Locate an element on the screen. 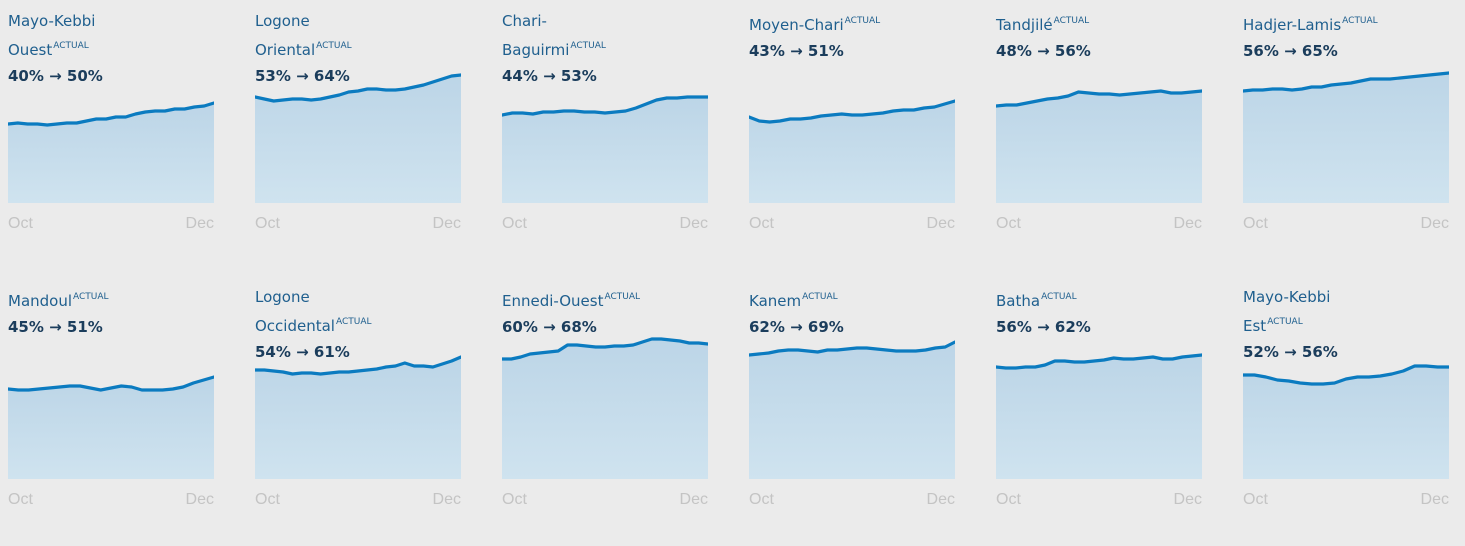 The height and width of the screenshot is (546, 1465). heading: Logone OrientalACTUAL 53% → 64% is located at coordinates (358, 49).